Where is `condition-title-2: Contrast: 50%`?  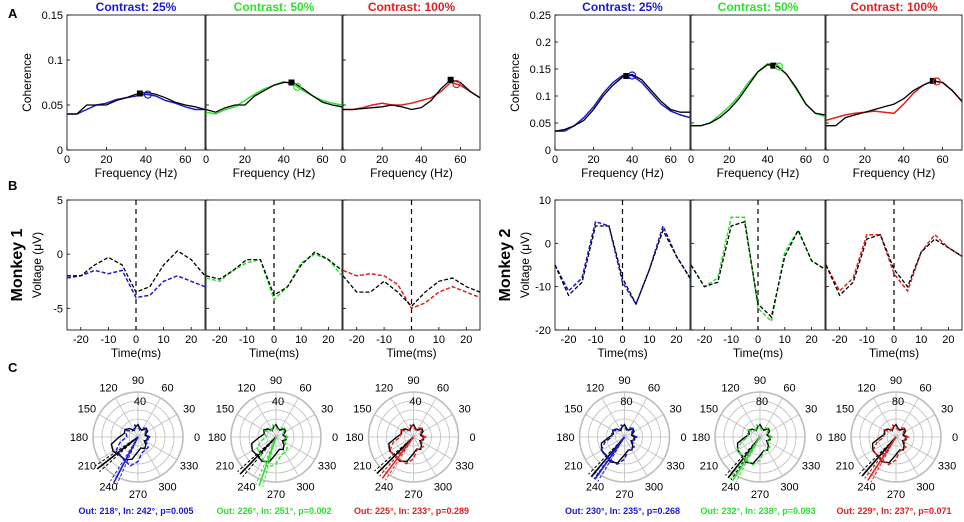 condition-title-2: Contrast: 50% is located at coordinates (758, 7).